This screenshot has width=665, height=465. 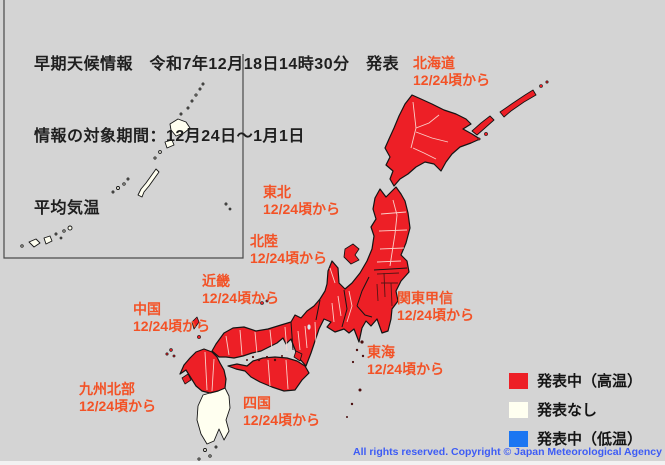 What do you see at coordinates (434, 63) in the screenshot?
I see `region-name: 北海道` at bounding box center [434, 63].